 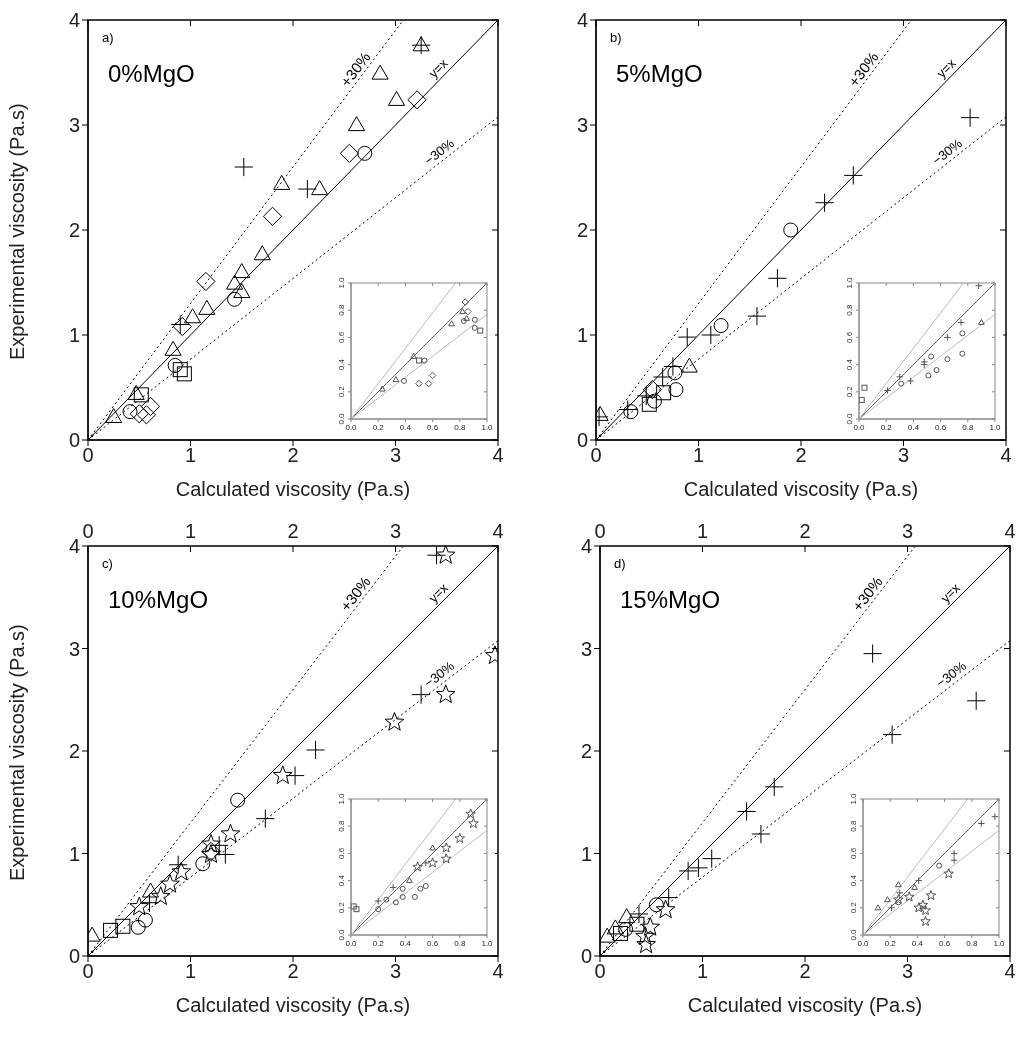 What do you see at coordinates (158, 599) in the screenshot?
I see `annotation: 10%MgO` at bounding box center [158, 599].